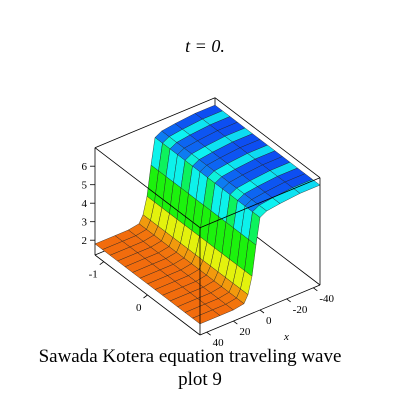 This screenshot has height=400, width=400. I want to click on caption-line: Sawada Kotera equation traveling wave, so click(190, 356).